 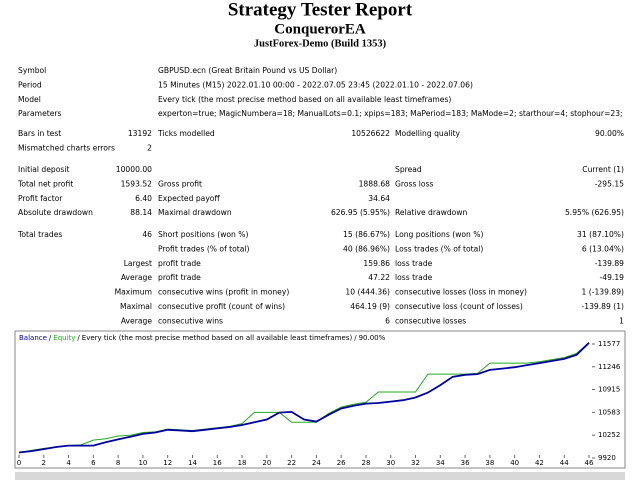 What do you see at coordinates (609, 390) in the screenshot?
I see `y-tick-label: 10915` at bounding box center [609, 390].